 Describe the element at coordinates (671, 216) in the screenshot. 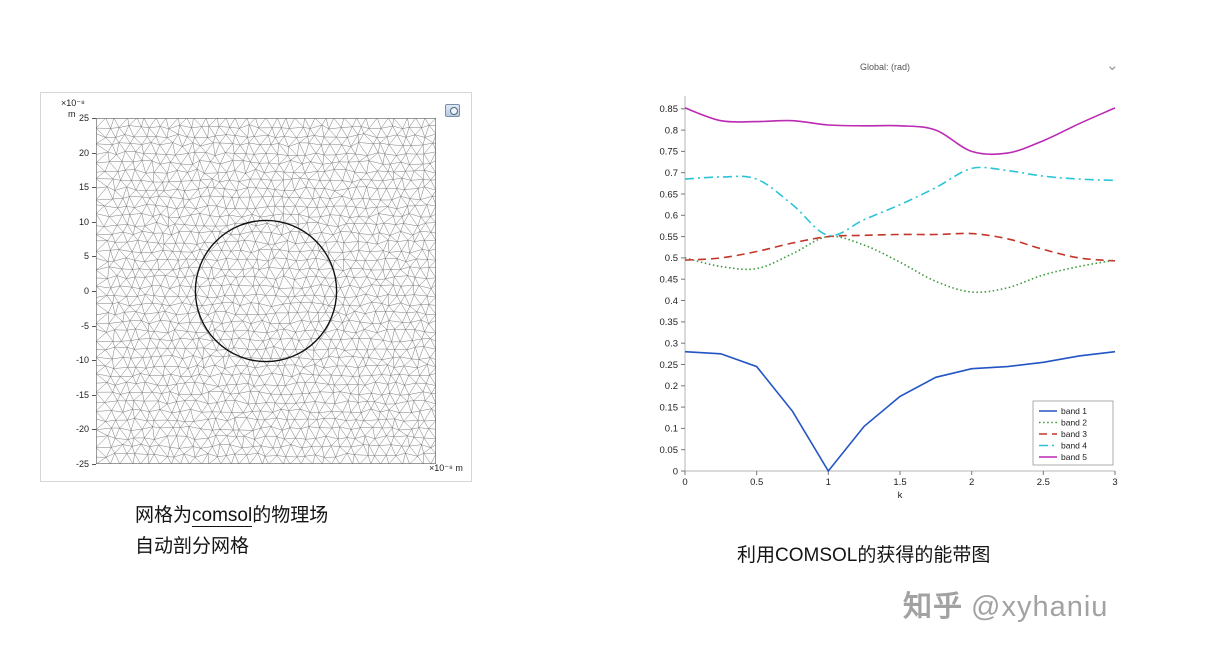

I see `y-tick-label: 0.6` at that location.